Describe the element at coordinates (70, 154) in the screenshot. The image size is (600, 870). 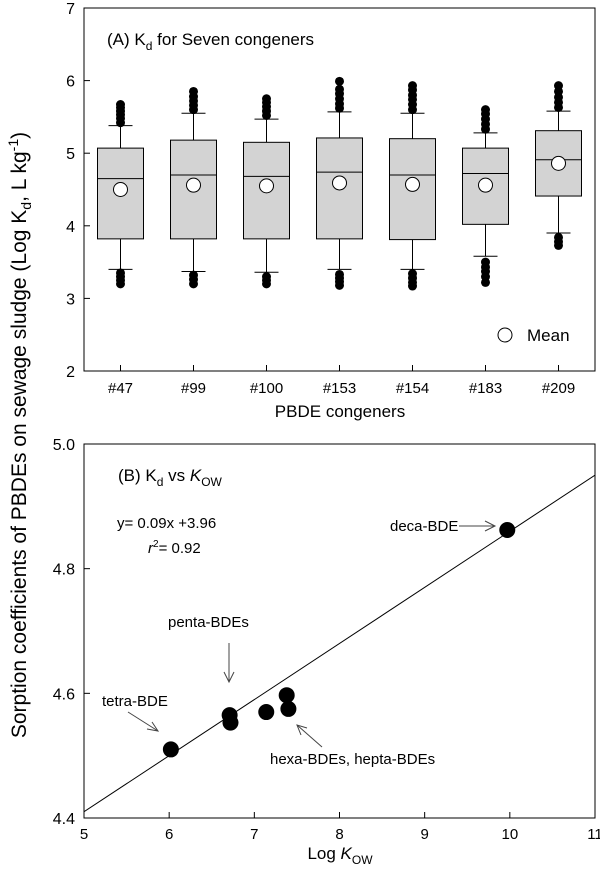
I see `panel-a-y-tick-label: 5` at that location.